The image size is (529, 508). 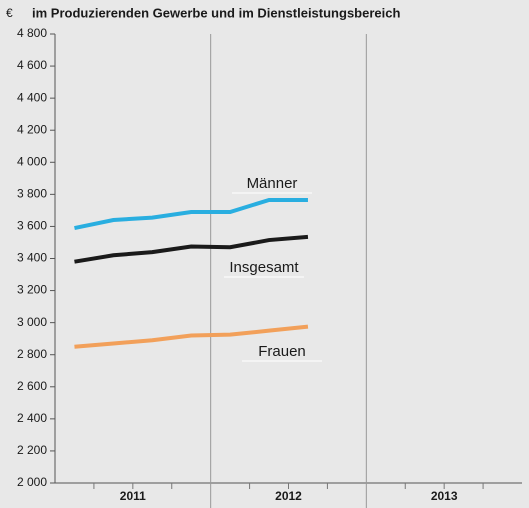 What do you see at coordinates (32, 418) in the screenshot?
I see `y-tick-label: 2 400` at bounding box center [32, 418].